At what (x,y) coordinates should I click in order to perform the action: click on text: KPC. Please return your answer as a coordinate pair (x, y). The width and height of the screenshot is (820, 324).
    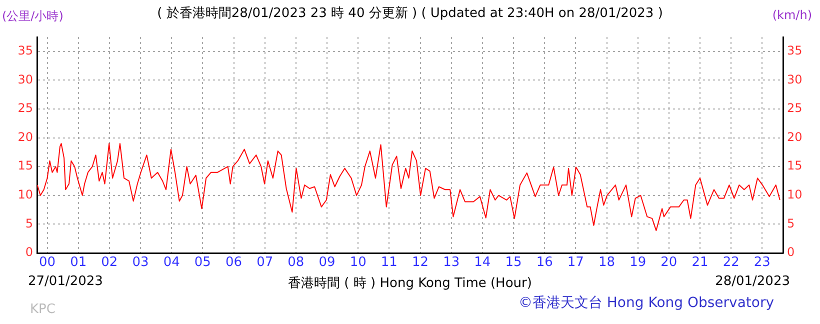
    Looking at the image, I should click on (43, 309).